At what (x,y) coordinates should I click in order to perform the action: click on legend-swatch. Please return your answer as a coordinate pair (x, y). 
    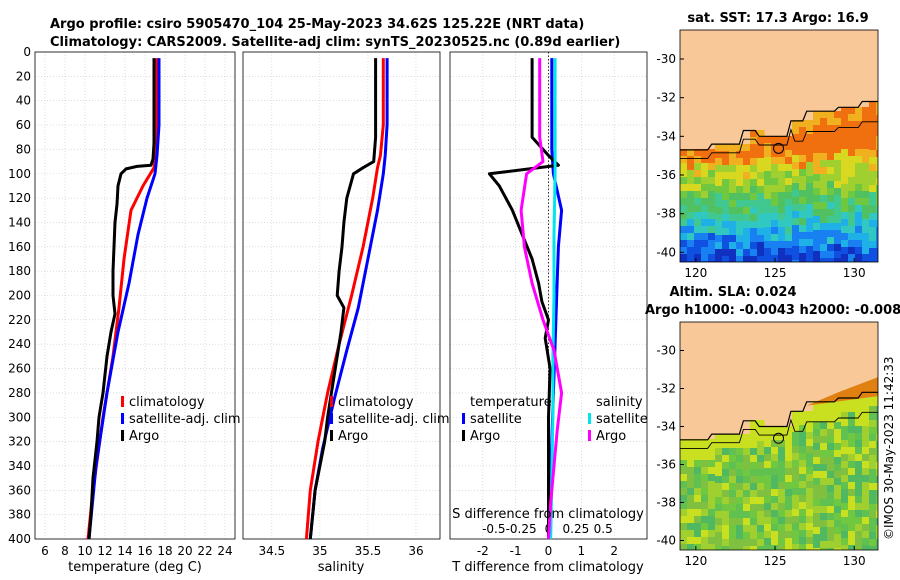
    Looking at the image, I should click on (463, 435).